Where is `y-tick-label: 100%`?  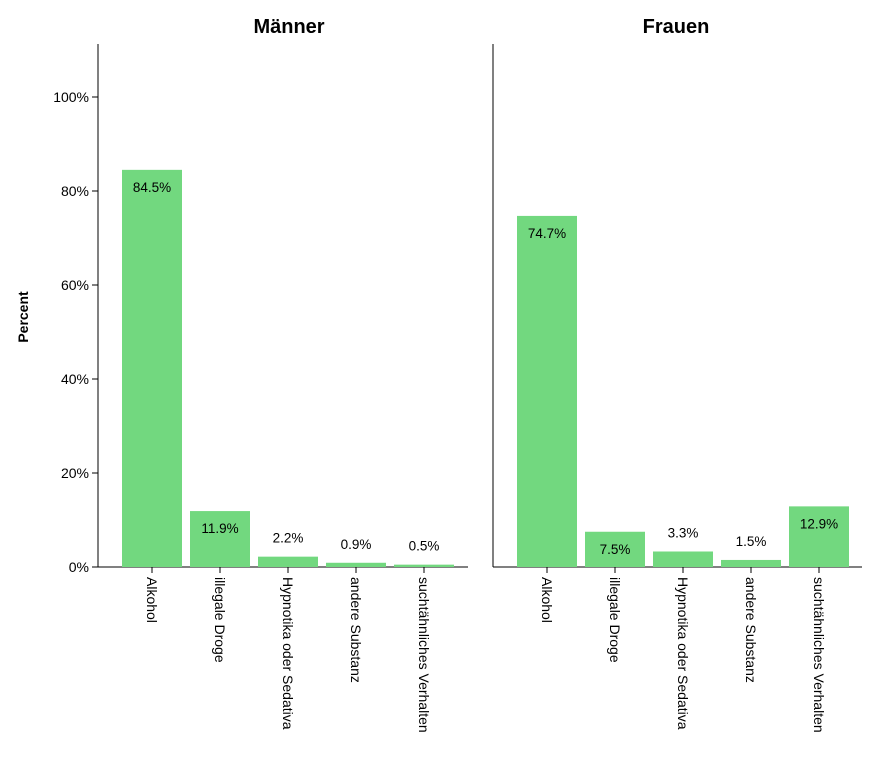
y-tick-label: 100% is located at coordinates (71, 97).